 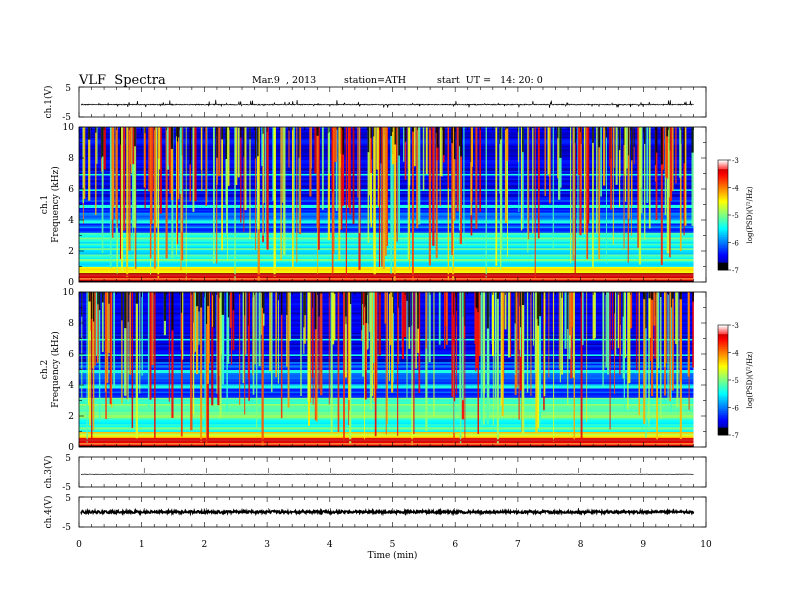 I want to click on ch1-spectrogram-ytick: 10, so click(x=69, y=128).